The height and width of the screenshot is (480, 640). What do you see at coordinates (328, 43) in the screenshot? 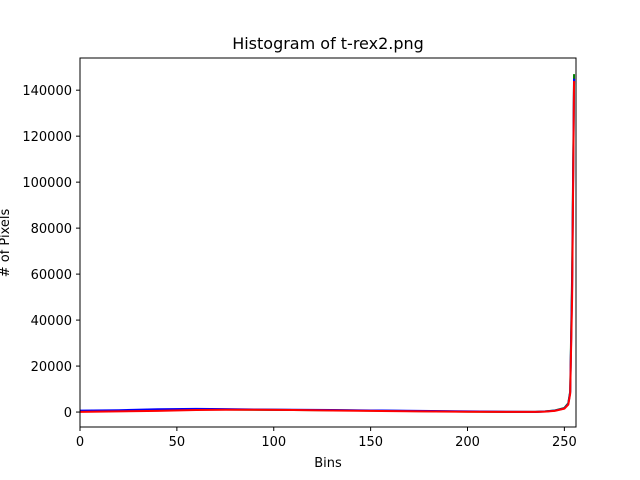
I see `chart-title: Histogram of t-rex2.png` at bounding box center [328, 43].